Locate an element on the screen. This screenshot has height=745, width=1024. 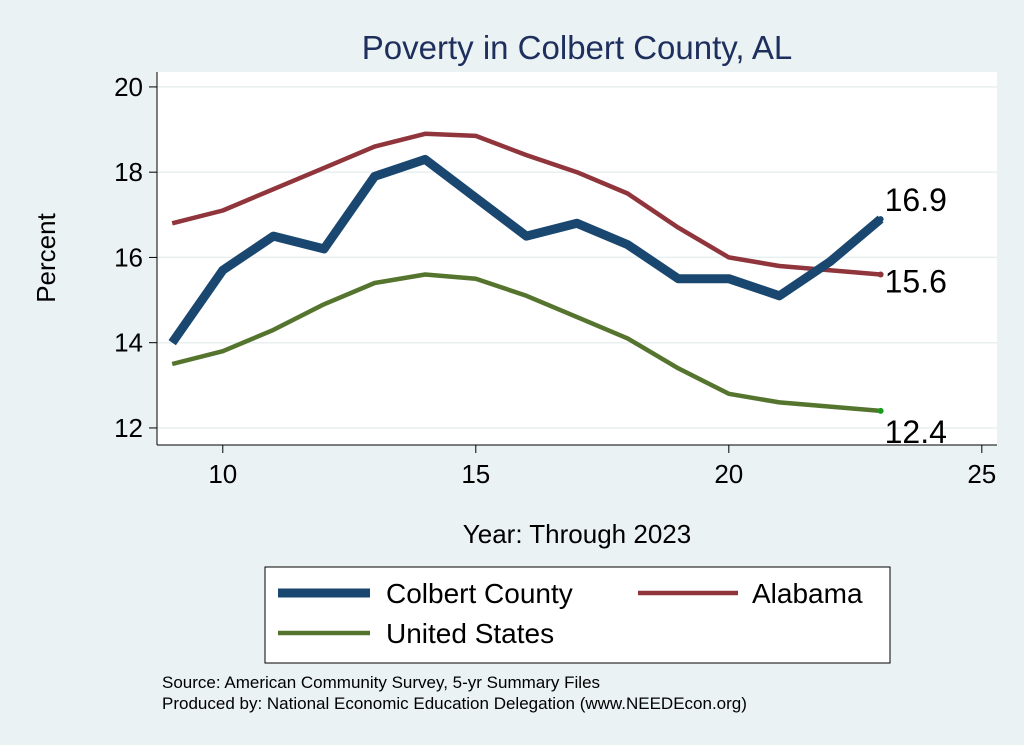
legend: Colbert County Alabama United States is located at coordinates (577, 615).